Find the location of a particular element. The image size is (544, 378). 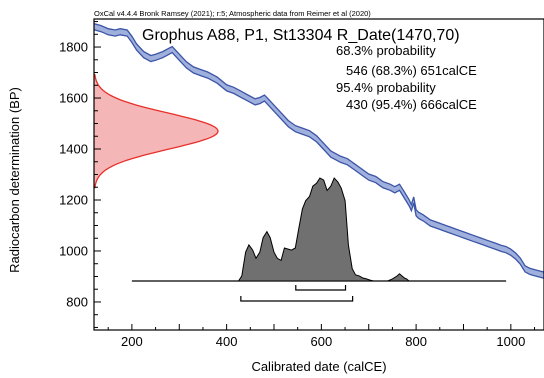

y-tick-label: 1600 is located at coordinates (73, 98).